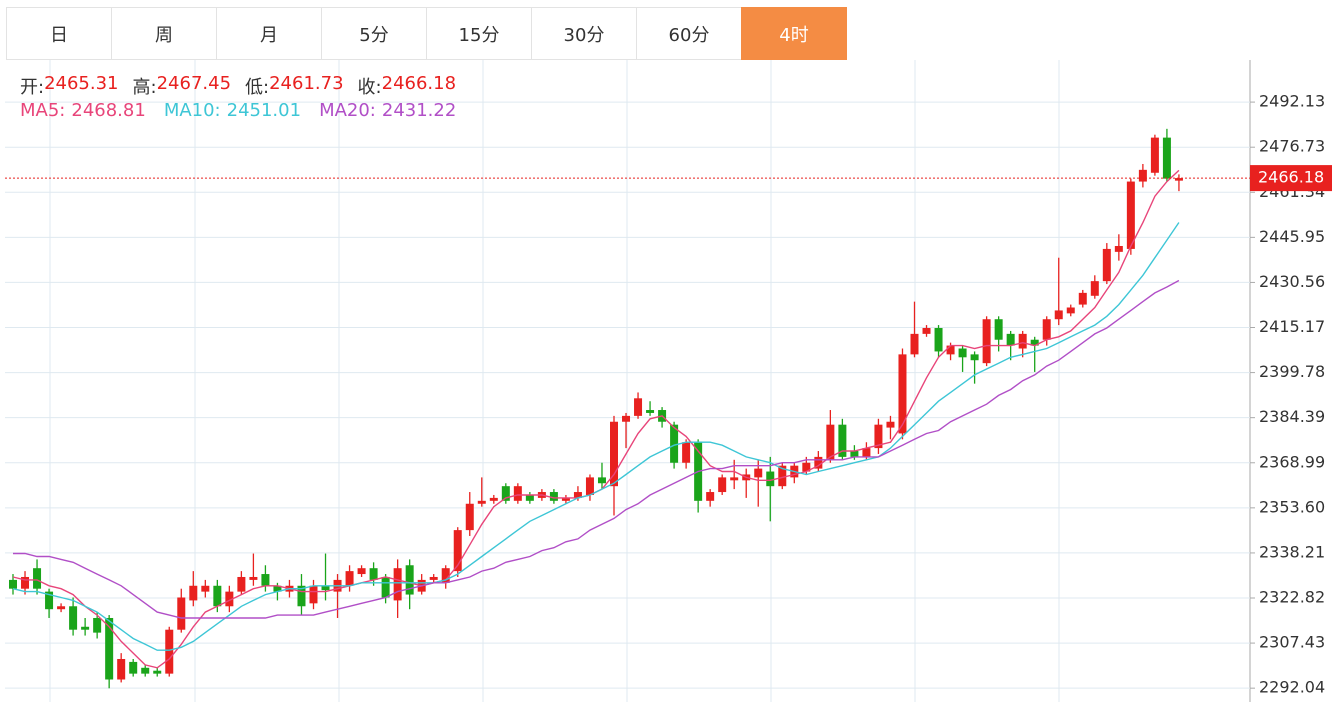 Image resolution: width=1332 pixels, height=702 pixels. What do you see at coordinates (1292, 506) in the screenshot?
I see `y-tick-label: 2353.60` at bounding box center [1292, 506].